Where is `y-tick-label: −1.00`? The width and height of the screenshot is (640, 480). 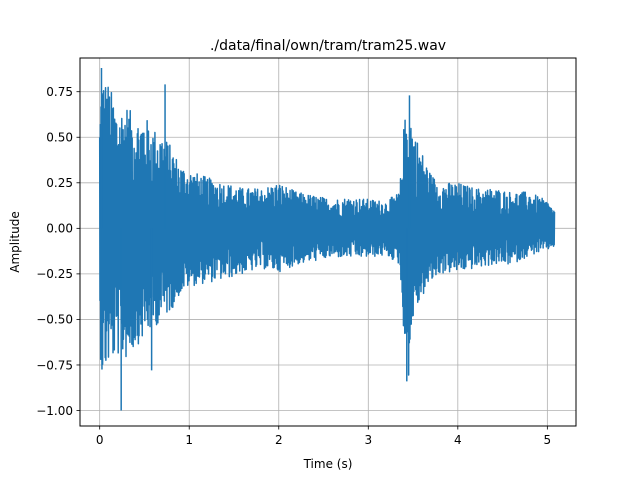
y-tick-label: −1.00 is located at coordinates (54, 411).